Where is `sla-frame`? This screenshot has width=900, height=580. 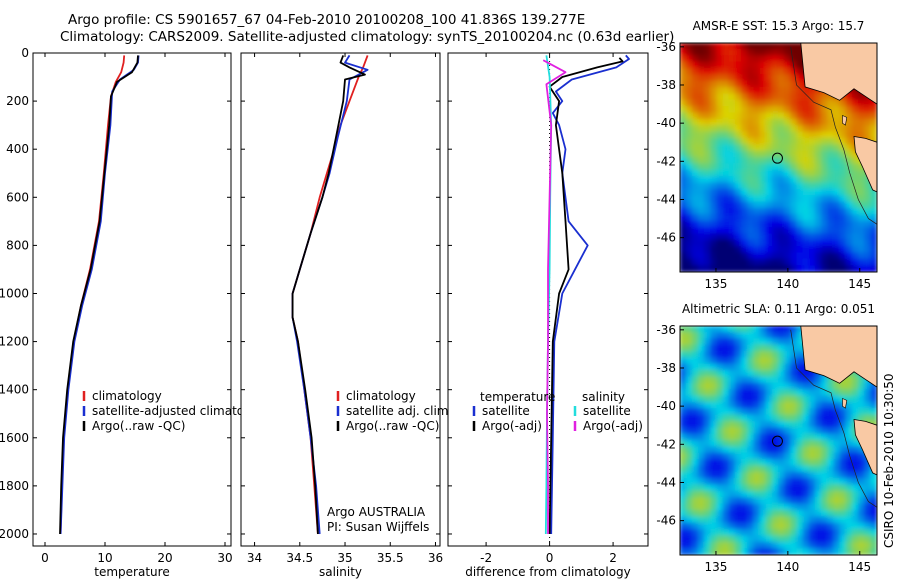 sla-frame is located at coordinates (778, 440).